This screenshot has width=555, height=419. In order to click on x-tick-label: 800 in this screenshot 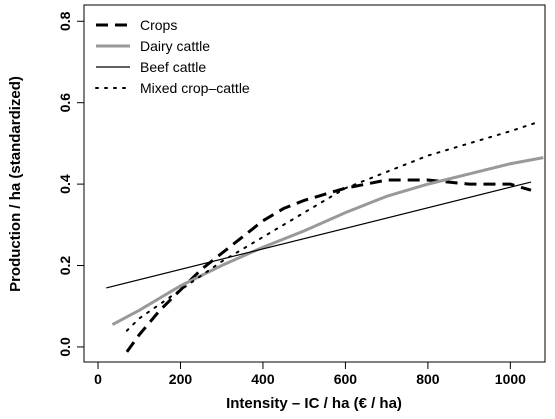, I will do `click(428, 379)`.